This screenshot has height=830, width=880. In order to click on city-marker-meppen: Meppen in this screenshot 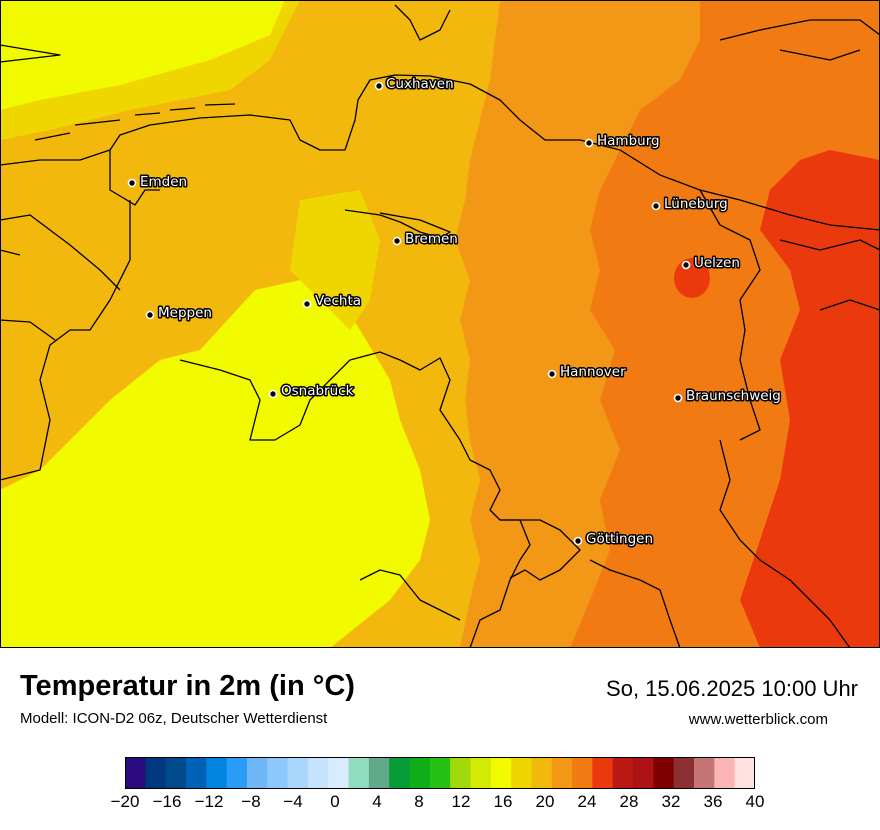, I will do `click(179, 313)`.